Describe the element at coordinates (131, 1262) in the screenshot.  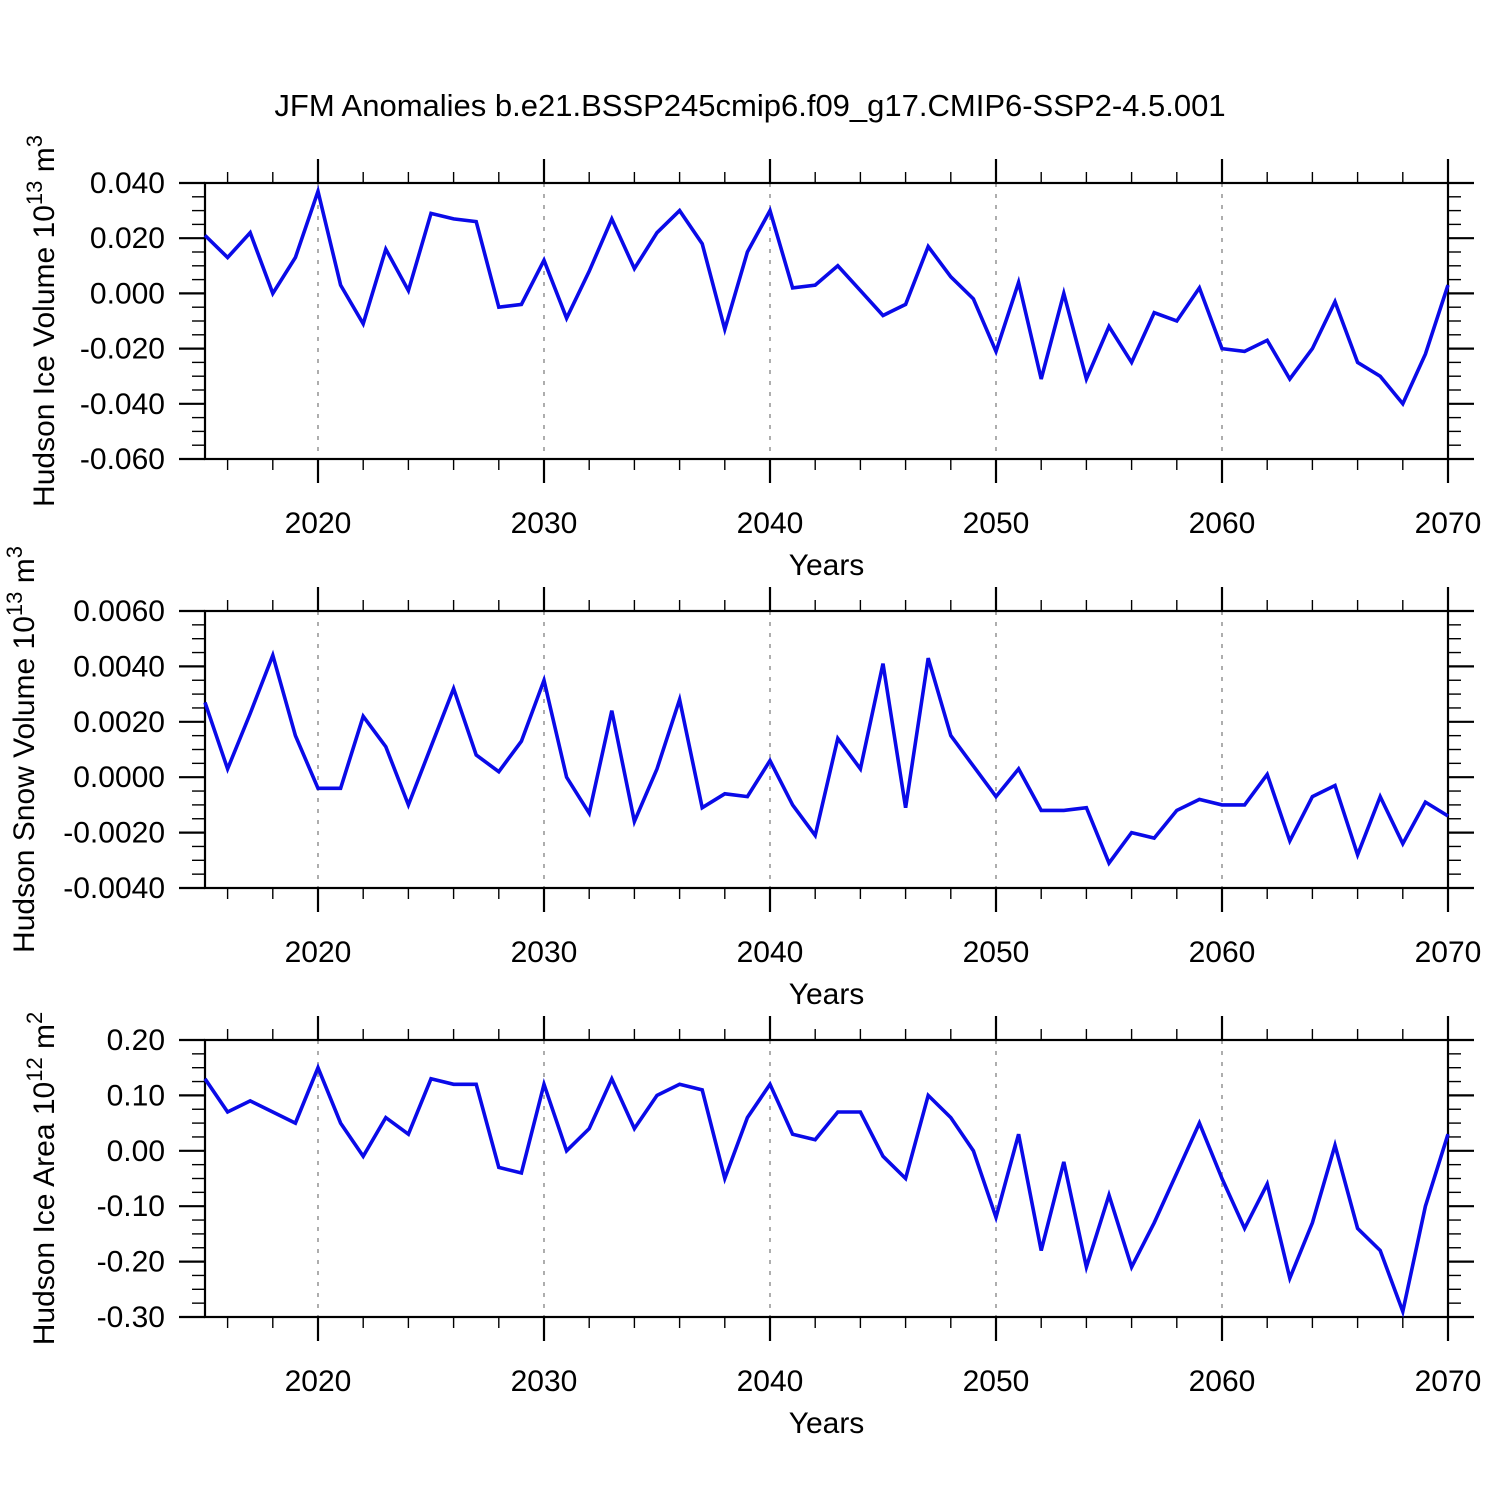
I see `y-tick-label: -0.20` at that location.